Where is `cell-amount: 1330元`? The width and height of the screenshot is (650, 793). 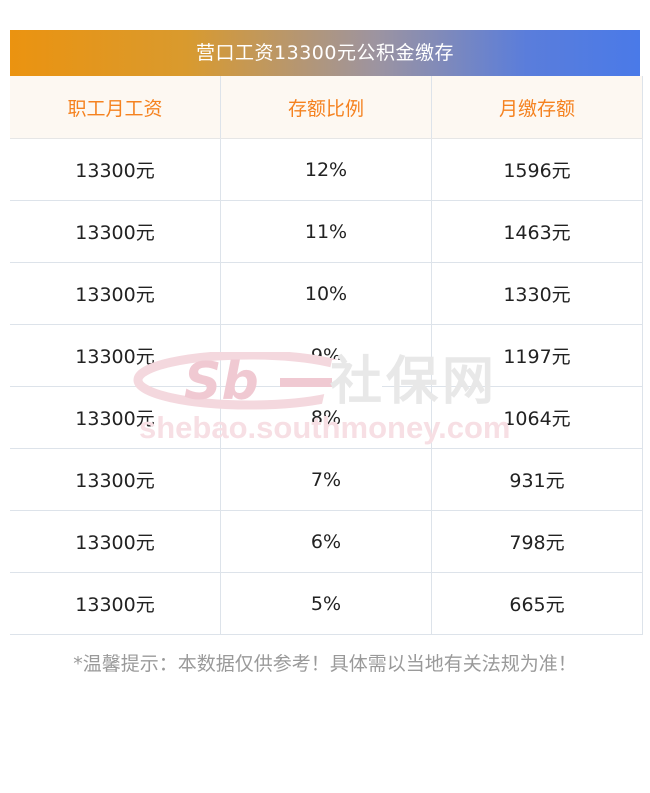 cell-amount: 1330元 is located at coordinates (537, 293).